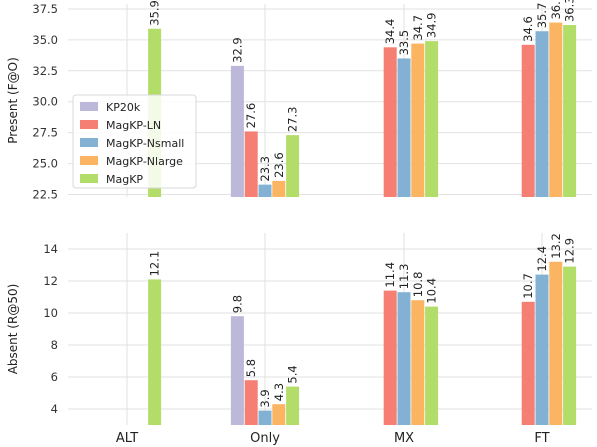 The width and height of the screenshot is (597, 447). What do you see at coordinates (528, 286) in the screenshot?
I see `data-label: 10.7` at bounding box center [528, 286].